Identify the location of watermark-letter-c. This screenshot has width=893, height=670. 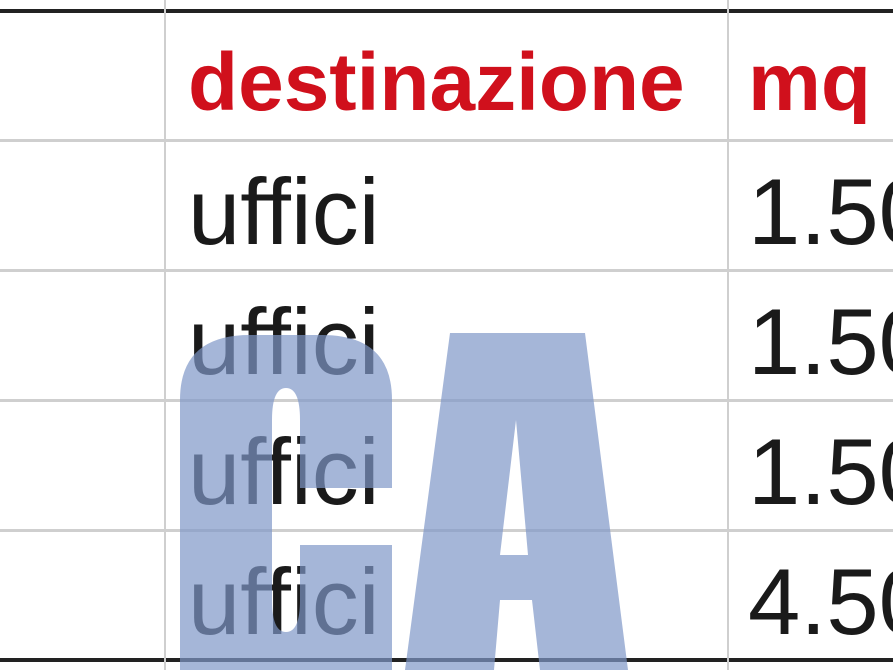
(286, 502).